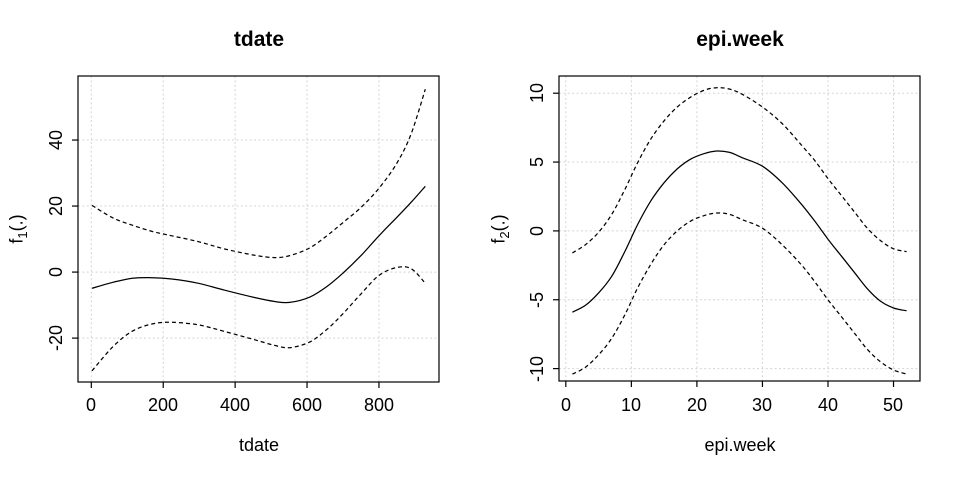 Image resolution: width=960 pixels, height=480 pixels. Describe the element at coordinates (16, 223) in the screenshot. I see `panel1-ylab-args: (.)` at that location.